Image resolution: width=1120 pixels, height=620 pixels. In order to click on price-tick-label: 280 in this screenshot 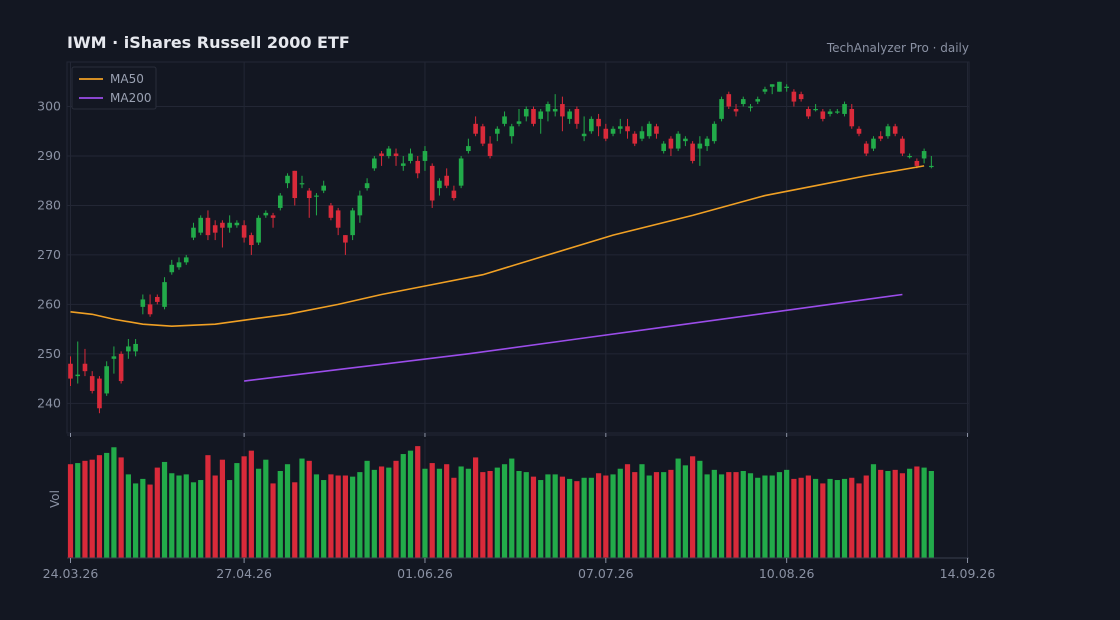, I will do `click(49, 204)`.